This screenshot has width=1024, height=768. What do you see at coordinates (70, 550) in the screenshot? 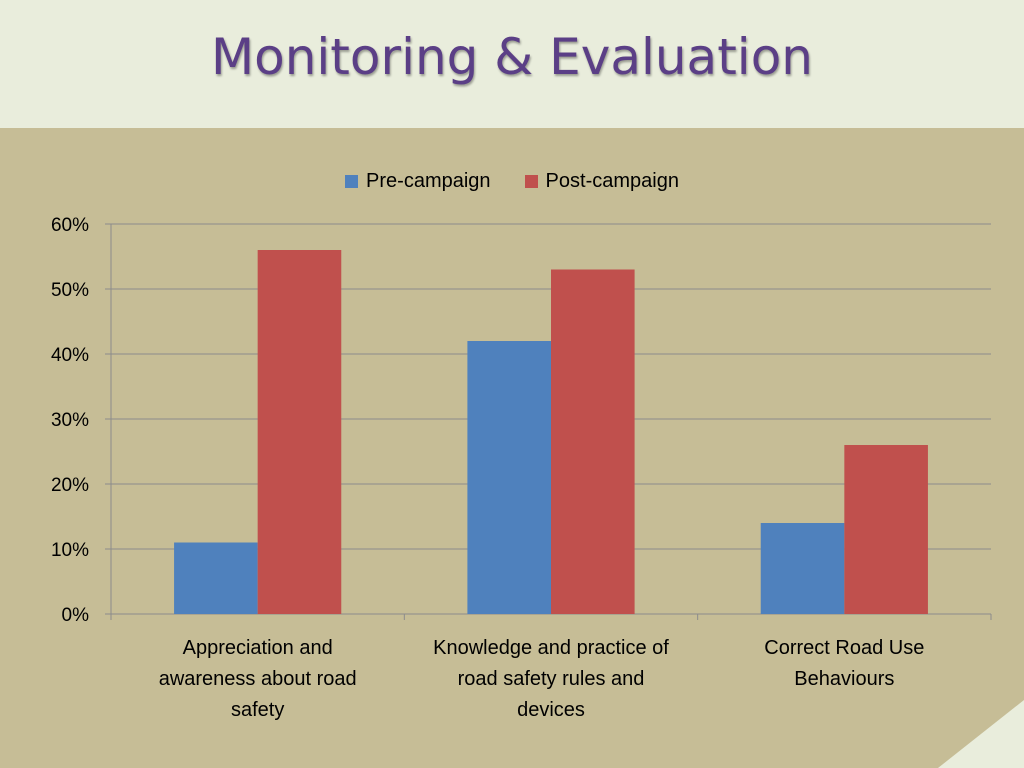
I see `y-tick-label: 10%` at bounding box center [70, 550].